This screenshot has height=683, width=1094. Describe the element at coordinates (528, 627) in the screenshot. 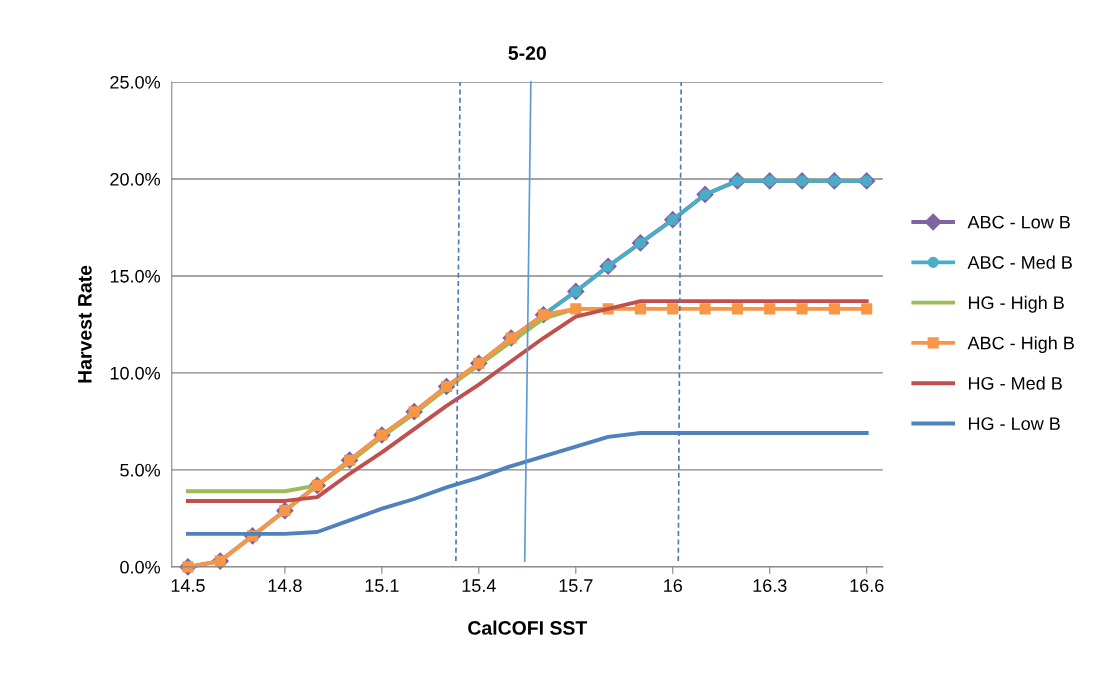

I see `x-axis-title: CalCOFI SST` at that location.